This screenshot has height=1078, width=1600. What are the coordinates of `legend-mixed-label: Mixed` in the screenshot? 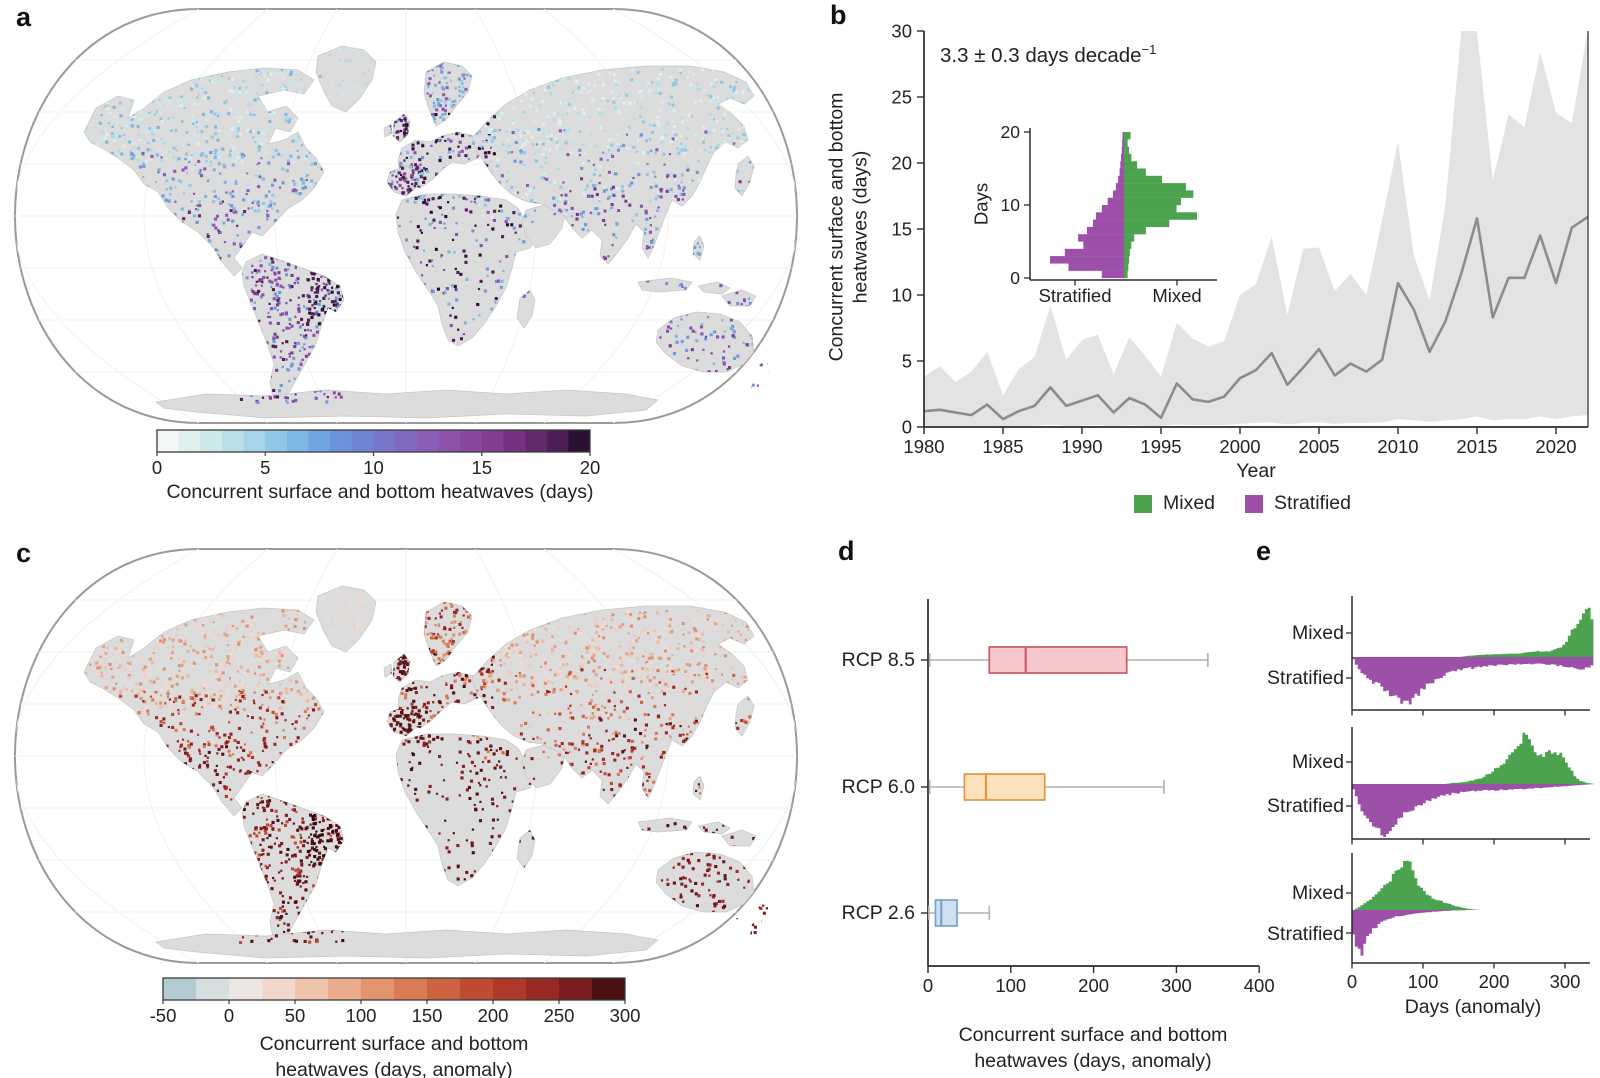 It's located at (1189, 503).